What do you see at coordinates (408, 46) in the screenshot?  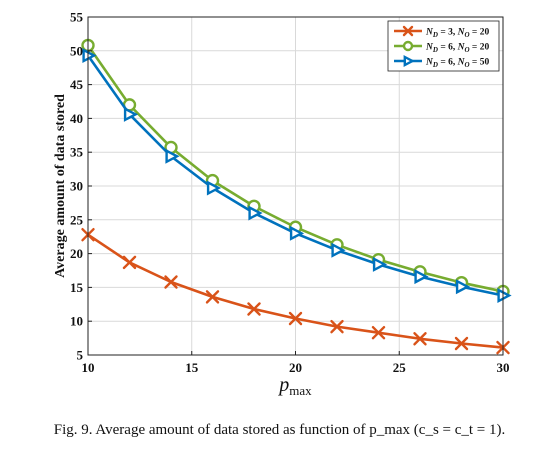 I see `circle-marker` at bounding box center [408, 46].